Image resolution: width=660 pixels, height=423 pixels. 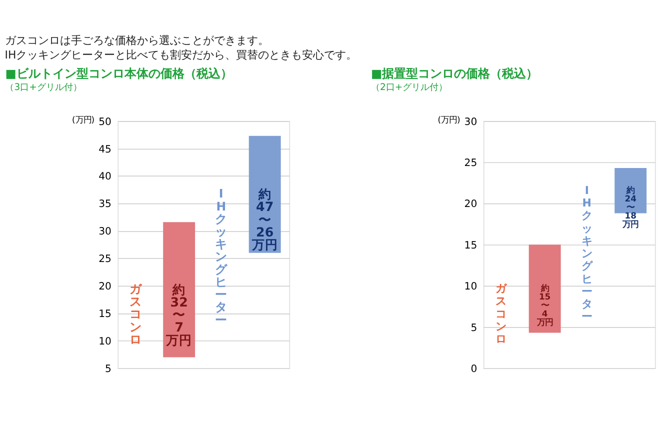 I want to click on text: ガスコンロは手ごろな価格から選ぶことができます。, so click(x=136, y=41).